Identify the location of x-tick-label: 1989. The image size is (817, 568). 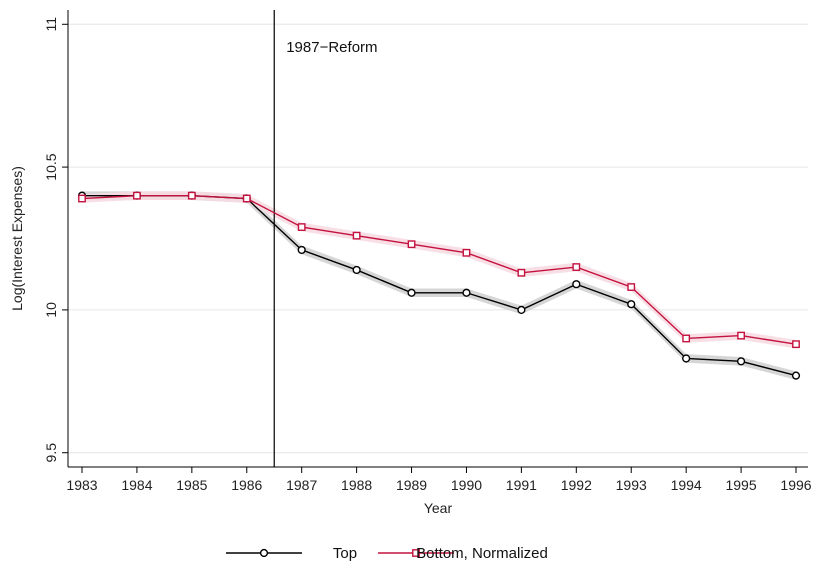
(411, 485).